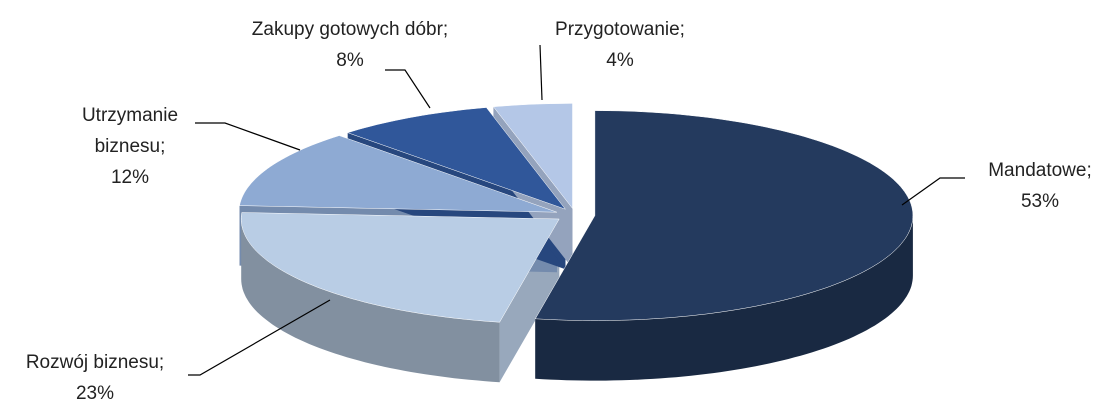 Image resolution: width=1108 pixels, height=403 pixels. I want to click on category-label: Utrzymanie biznesu;, so click(130, 131).